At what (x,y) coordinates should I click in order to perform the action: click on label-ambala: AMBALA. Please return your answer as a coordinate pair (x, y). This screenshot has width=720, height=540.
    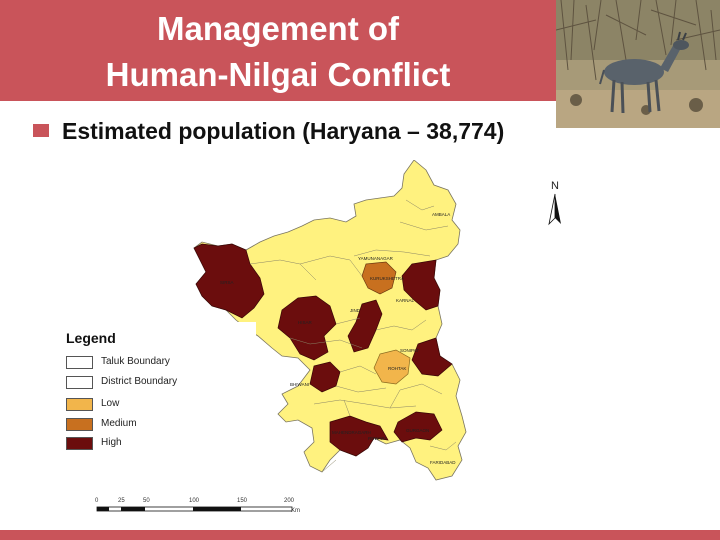
    Looking at the image, I should click on (441, 214).